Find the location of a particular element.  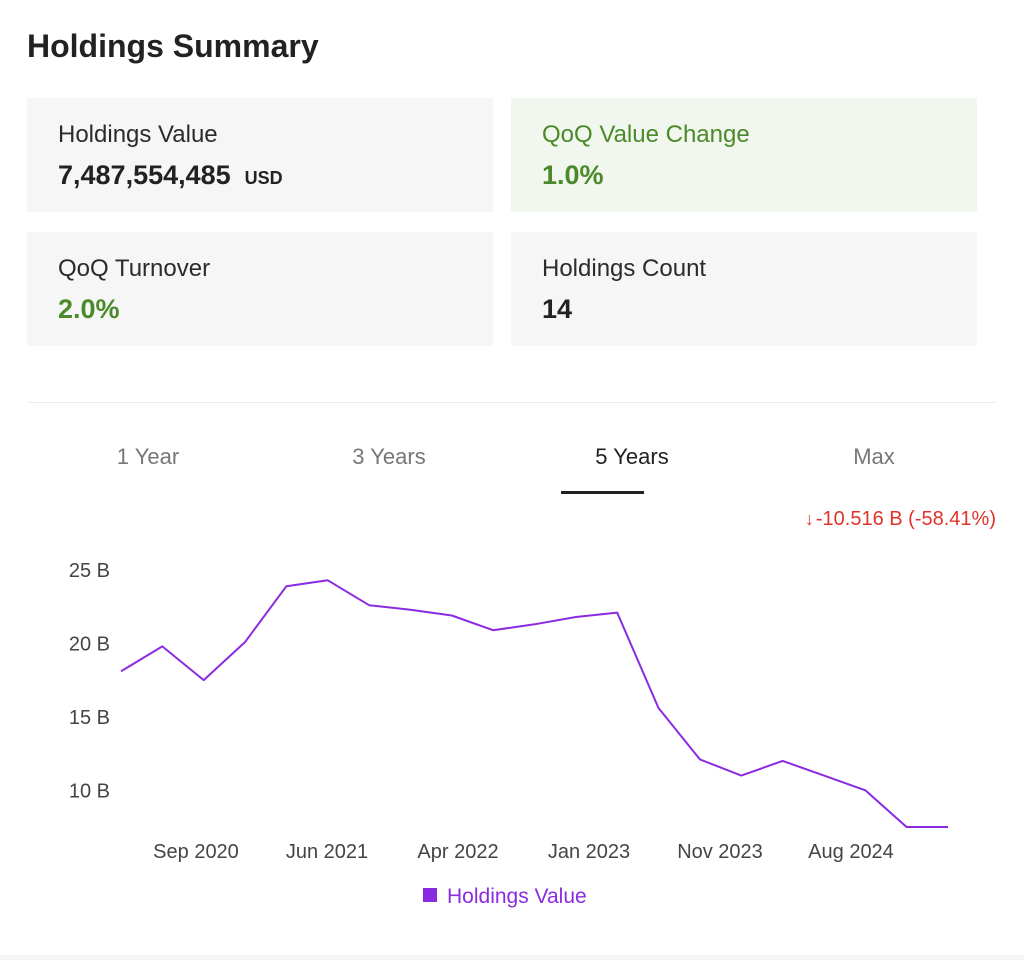

y-tick-label: 15 B is located at coordinates (89, 718).